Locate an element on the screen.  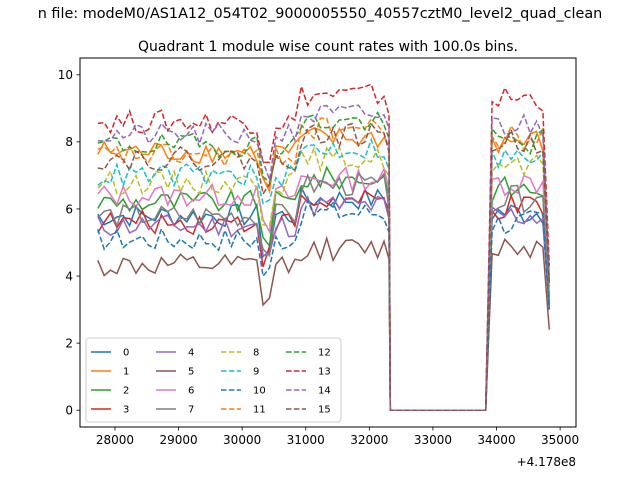
legend-label-3: 3 is located at coordinates (126, 410).